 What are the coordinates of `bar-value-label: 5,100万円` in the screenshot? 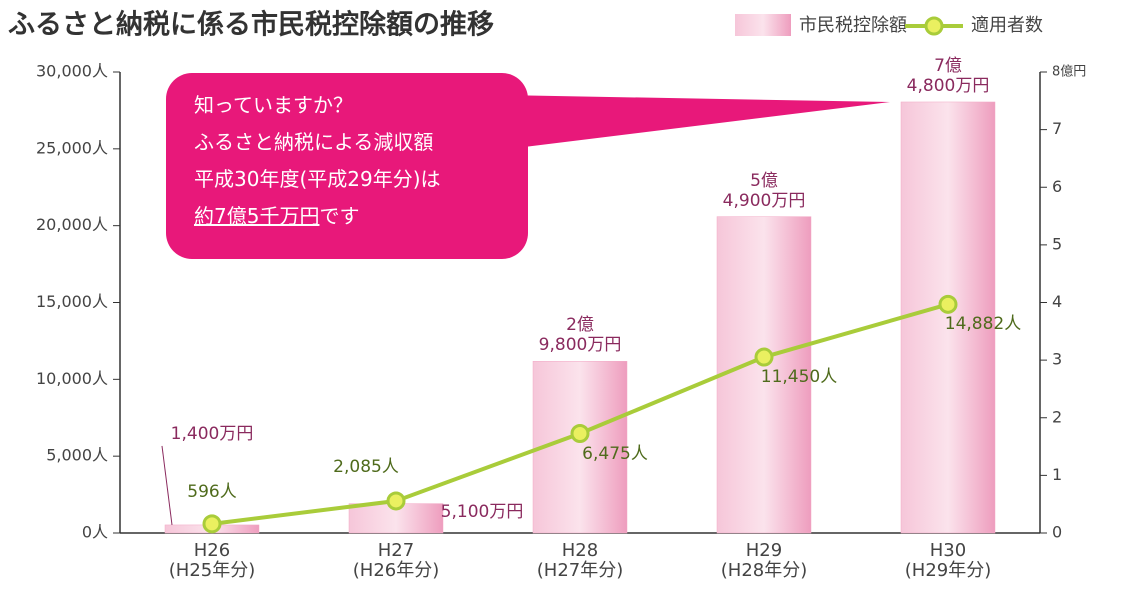 It's located at (482, 511).